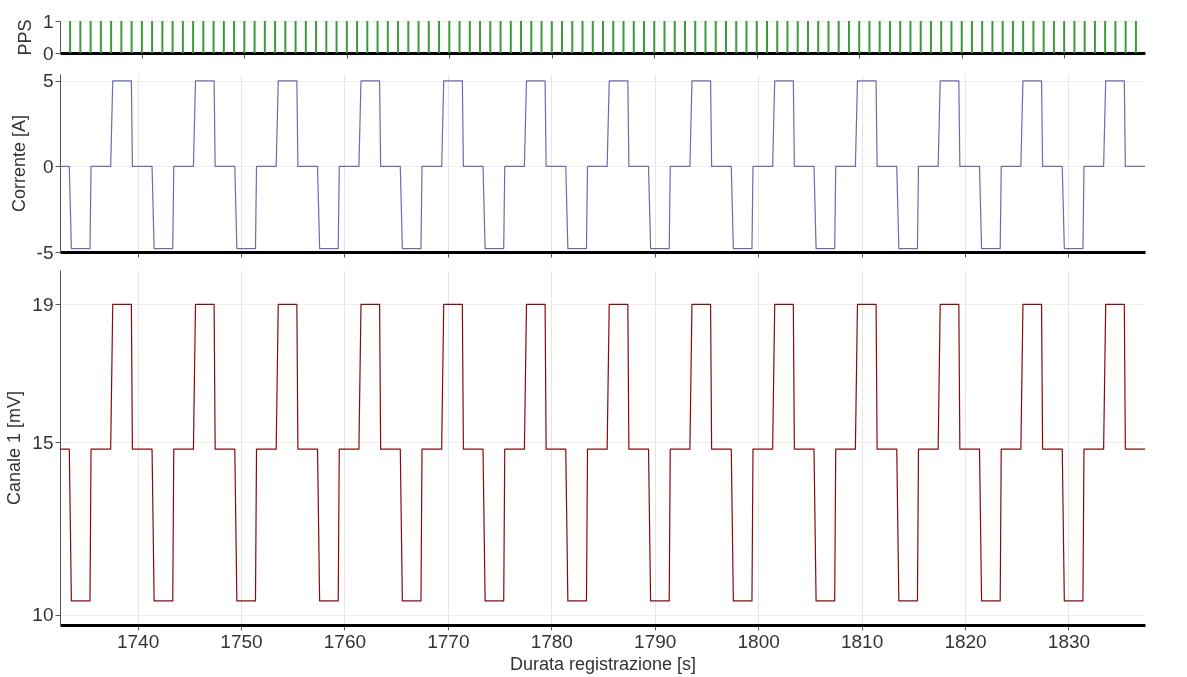  I want to click on y-tick-label: 1, so click(48, 21).